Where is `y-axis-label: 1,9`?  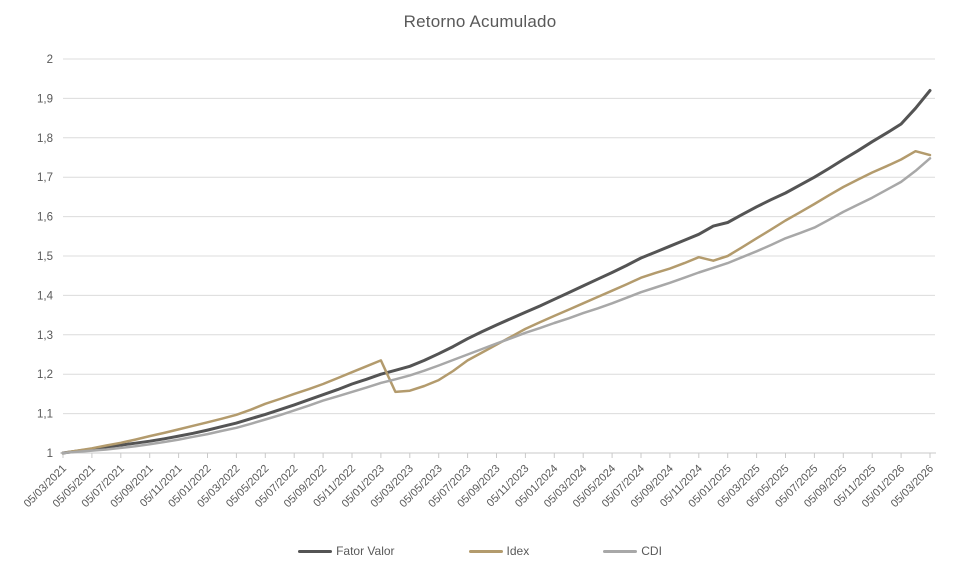 y-axis-label: 1,9 is located at coordinates (45, 99).